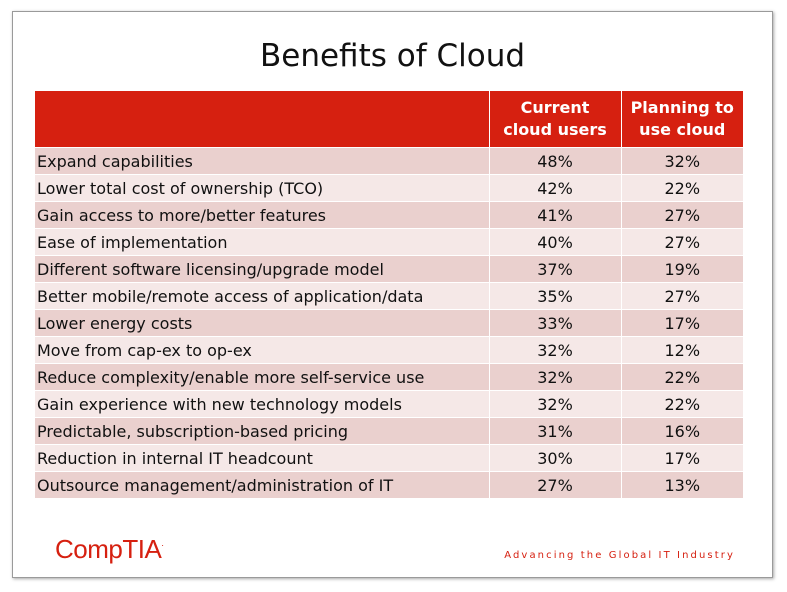 The height and width of the screenshot is (592, 787). What do you see at coordinates (262, 431) in the screenshot?
I see `benefit-cell: Predictable, subscription-based pricing` at bounding box center [262, 431].